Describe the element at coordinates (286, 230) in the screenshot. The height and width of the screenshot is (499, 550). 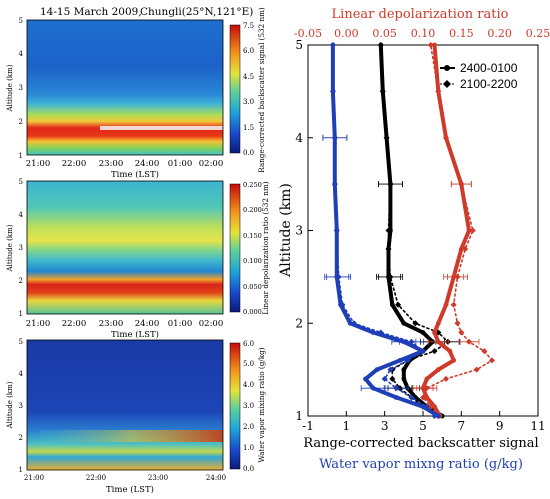
I see `profiles-ylabel: Altitude (km)` at that location.